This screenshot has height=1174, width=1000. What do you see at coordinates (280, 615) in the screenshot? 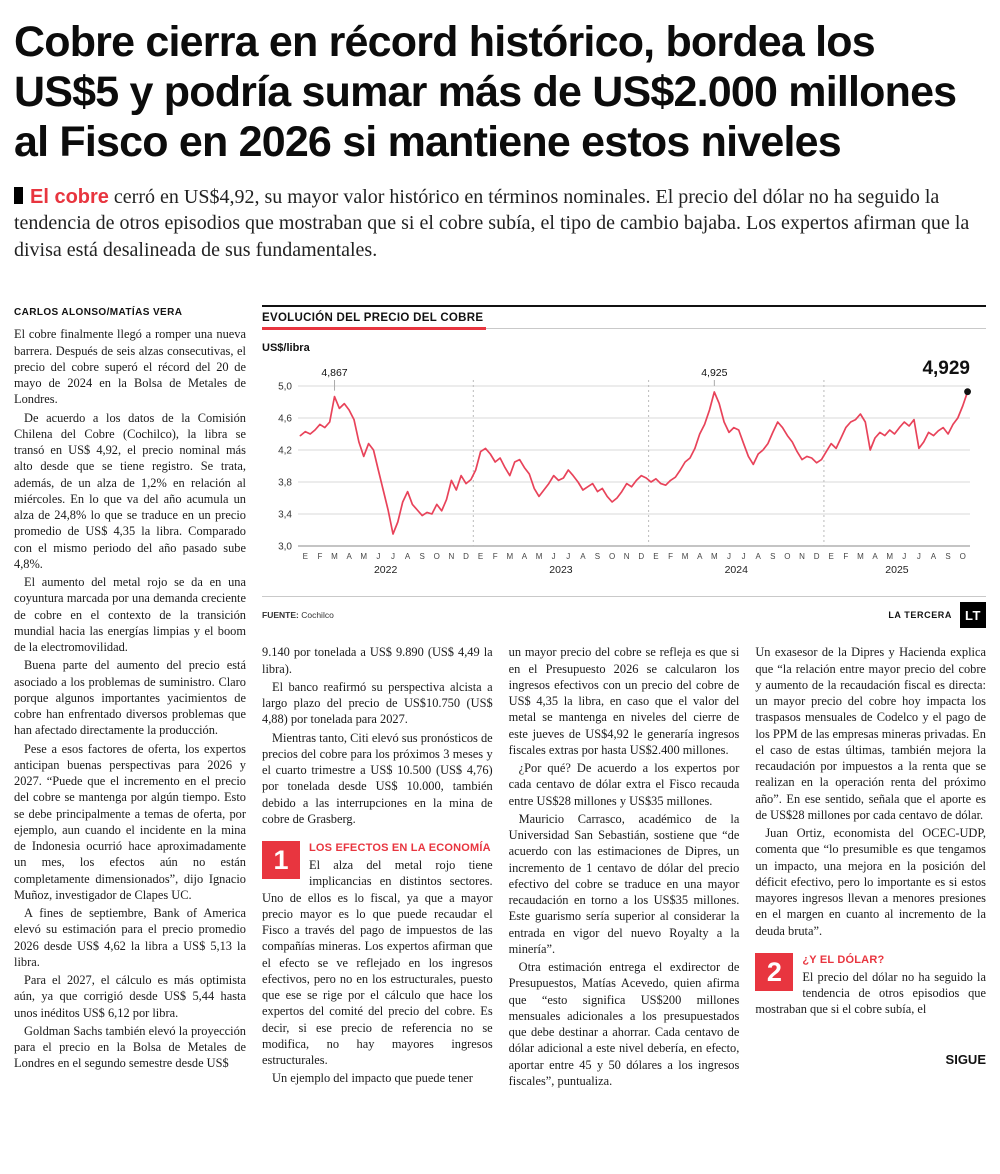
I see `source-label: FUENTE:` at bounding box center [280, 615].